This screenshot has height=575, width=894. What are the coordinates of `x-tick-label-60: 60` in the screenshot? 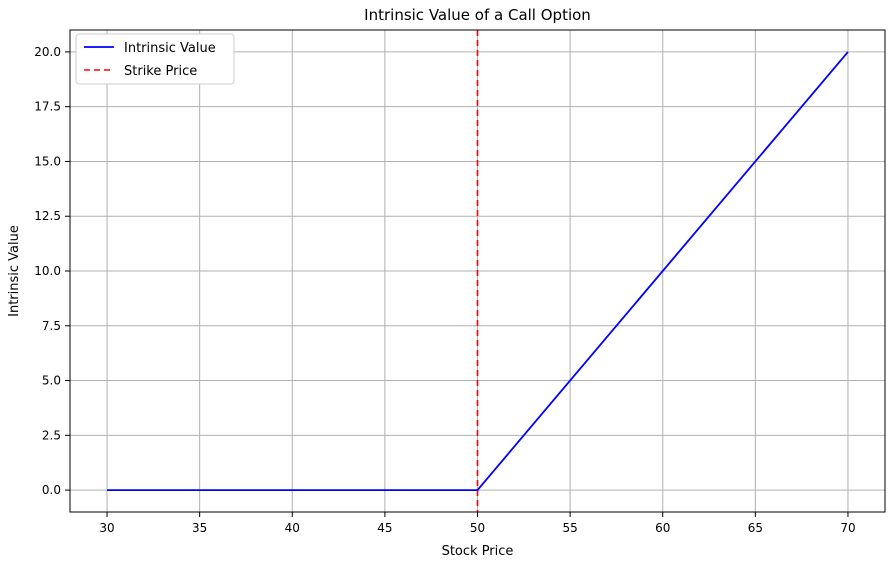 It's located at (662, 528).